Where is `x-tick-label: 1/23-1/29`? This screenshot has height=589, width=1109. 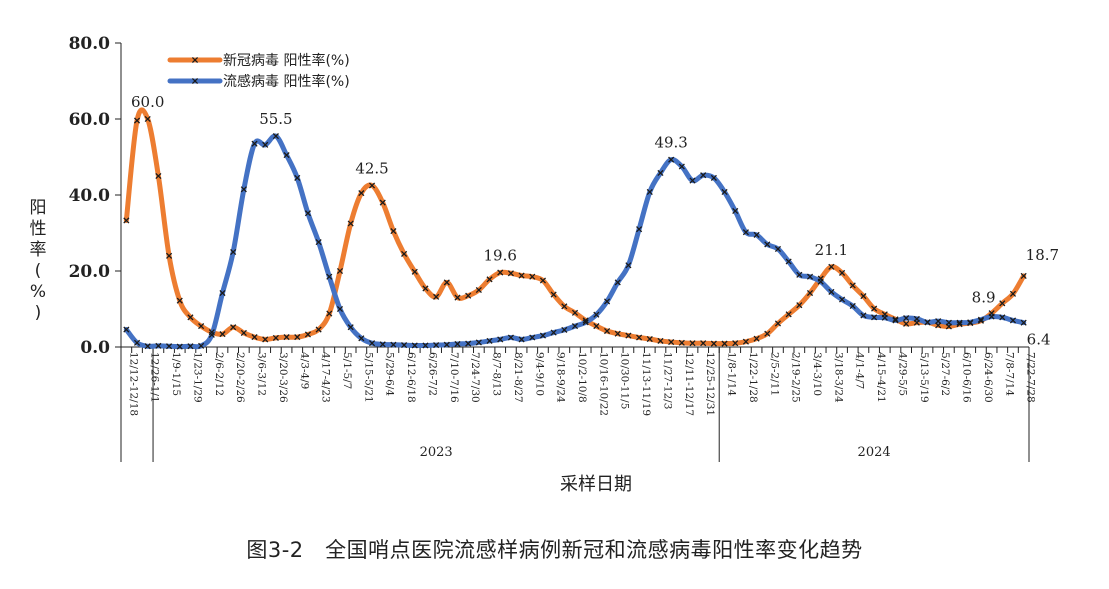 x-tick-label: 1/23-1/29 is located at coordinates (197, 377).